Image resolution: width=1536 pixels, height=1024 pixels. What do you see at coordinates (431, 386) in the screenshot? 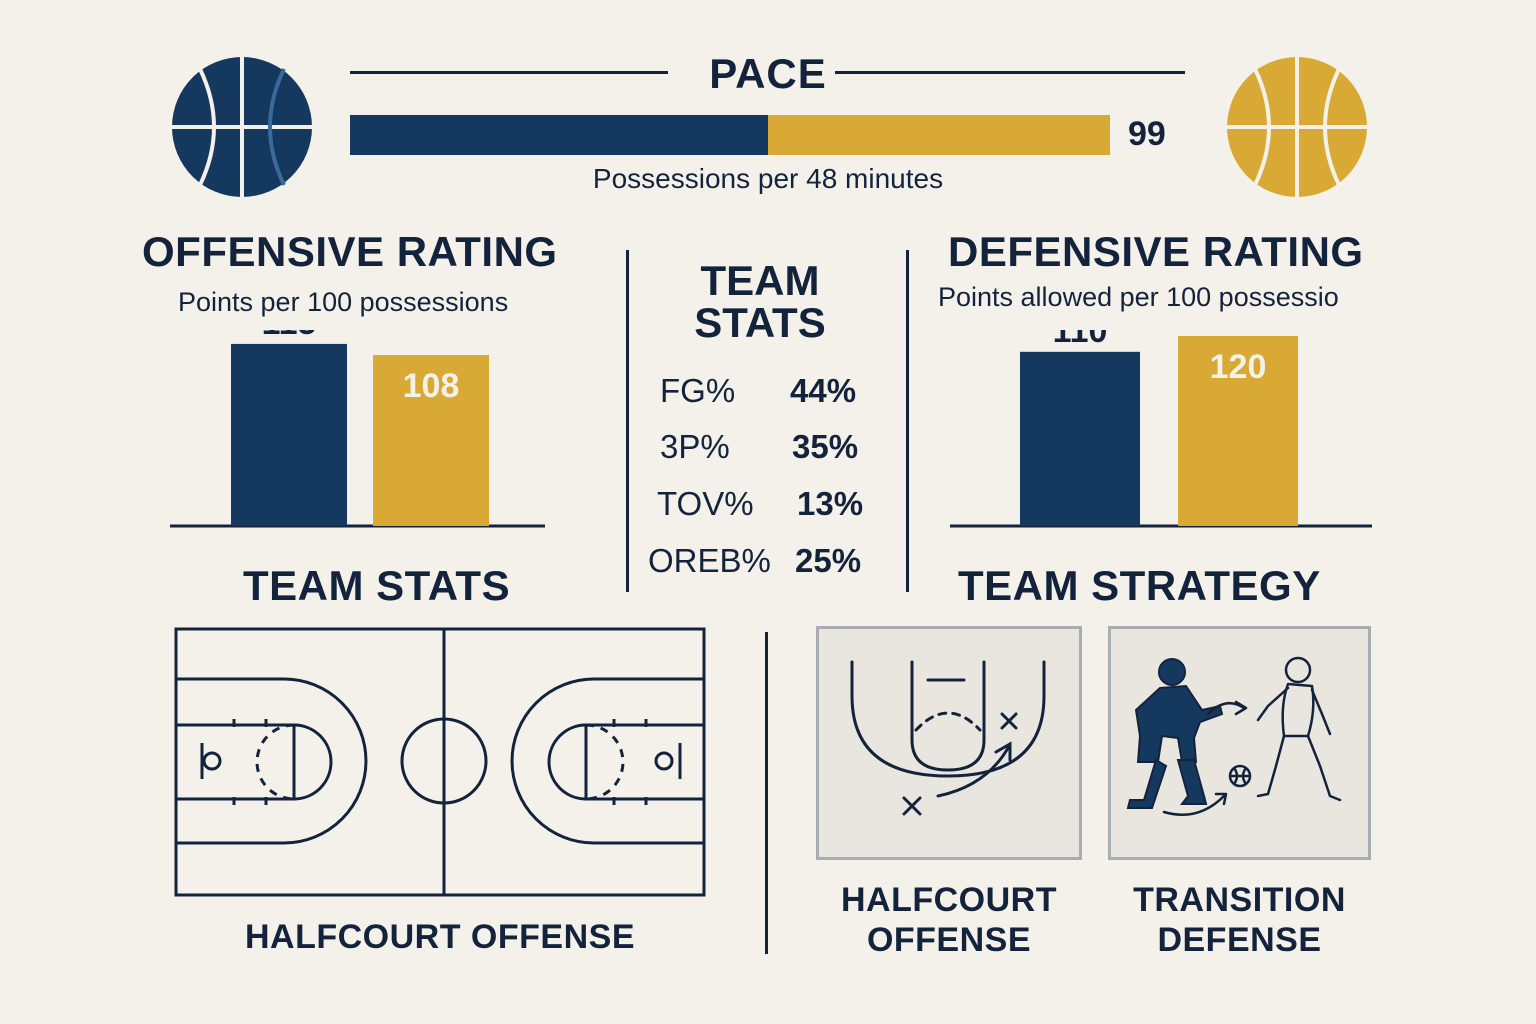
I see `offensive-bar-label-1: 108` at bounding box center [431, 386].